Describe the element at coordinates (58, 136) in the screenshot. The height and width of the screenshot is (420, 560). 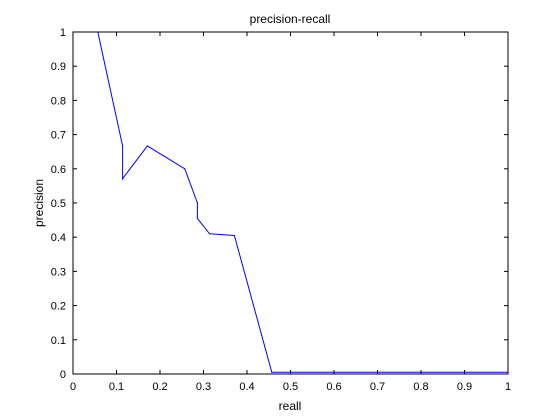
I see `y-tick-label: 0.7` at that location.